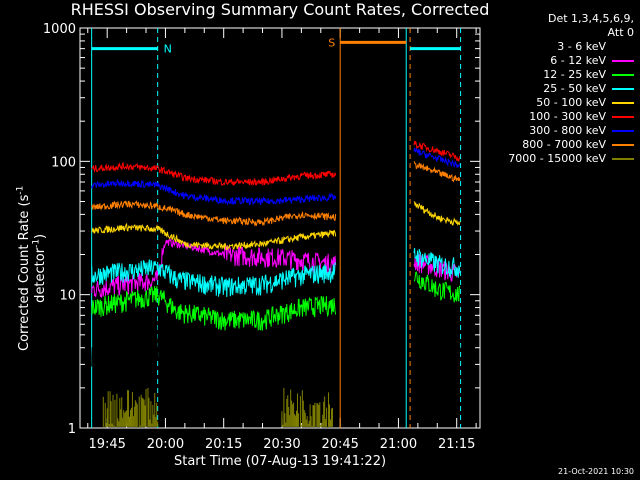 This screenshot has height=480, width=640. I want to click on legend-entry: 300 - 800 keV, so click(554, 131).